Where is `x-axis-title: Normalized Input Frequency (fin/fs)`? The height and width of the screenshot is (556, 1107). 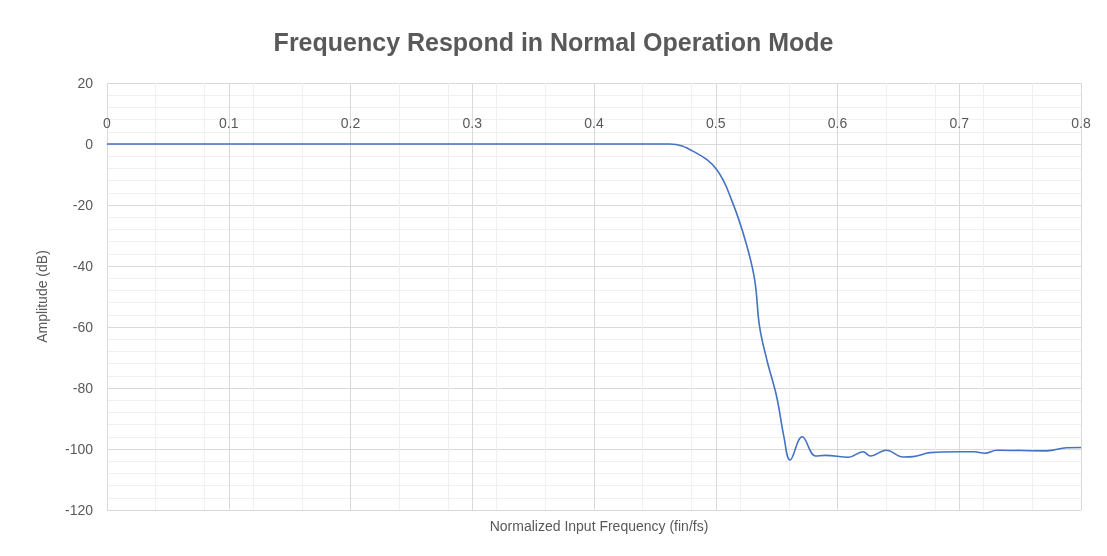
x-axis-title: Normalized Input Frequency (fin/fs) is located at coordinates (599, 526).